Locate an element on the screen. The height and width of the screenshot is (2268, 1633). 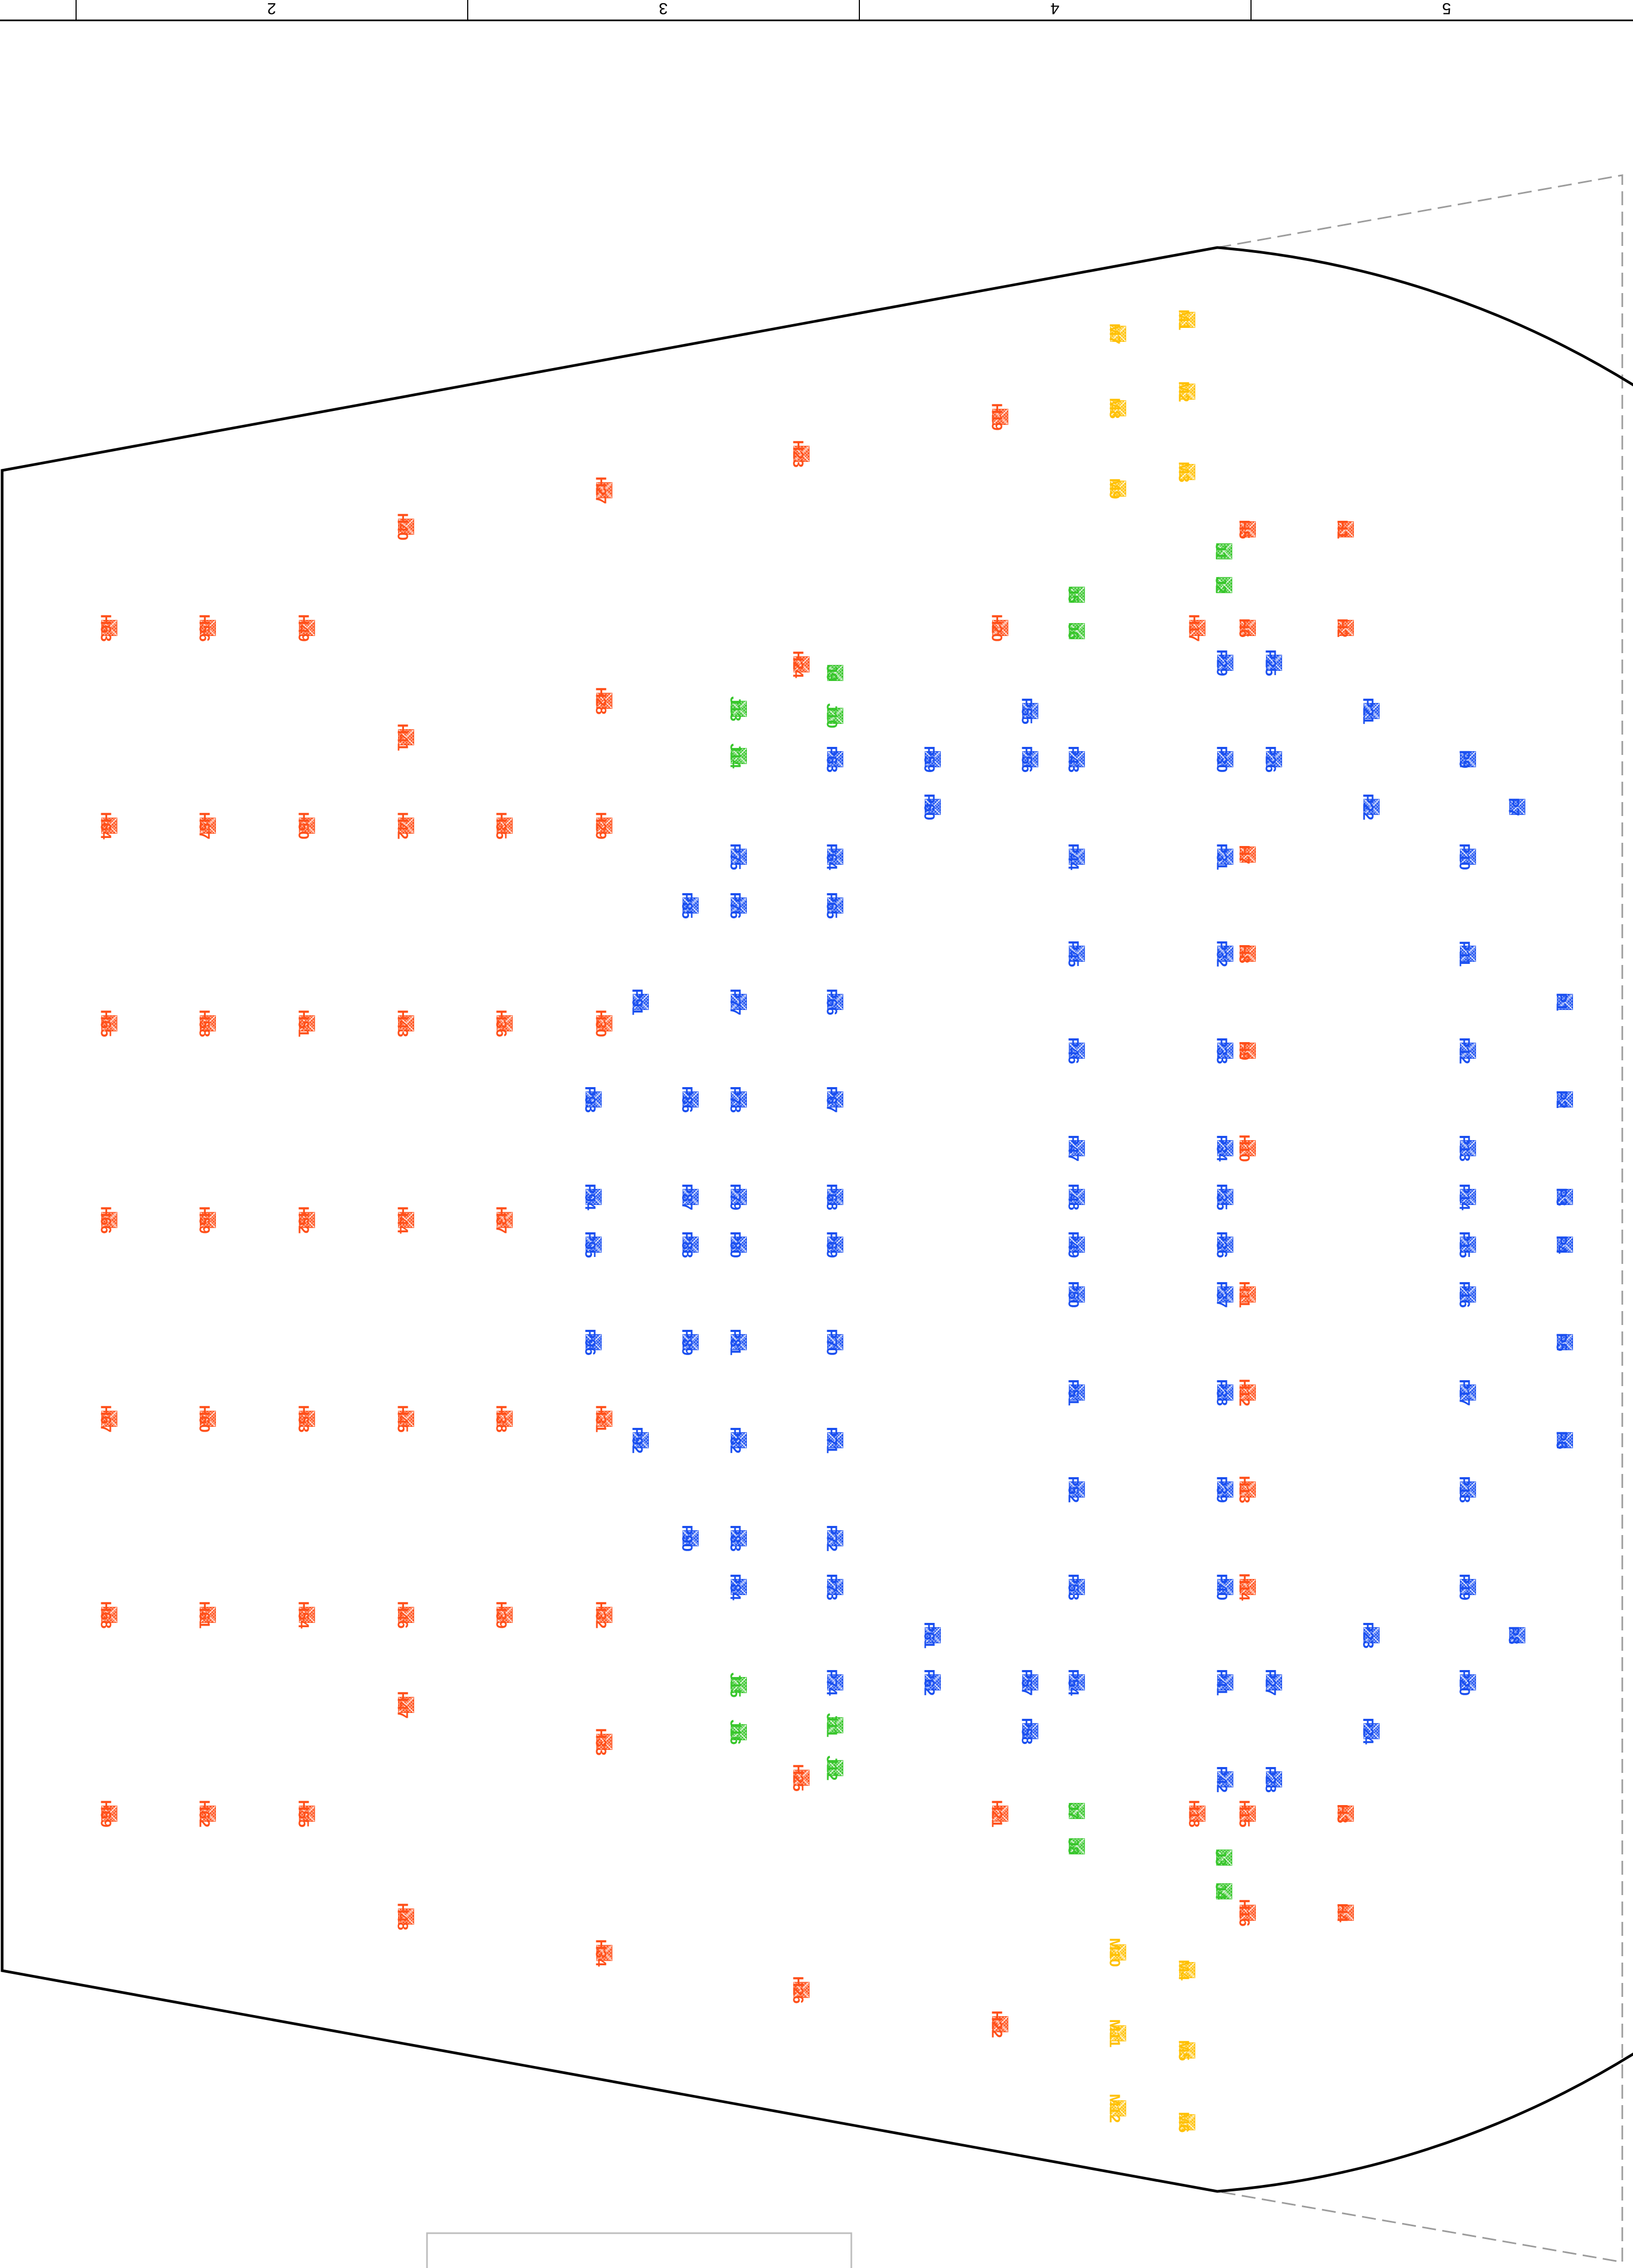
unit-h68: H68 is located at coordinates (107, 1615).